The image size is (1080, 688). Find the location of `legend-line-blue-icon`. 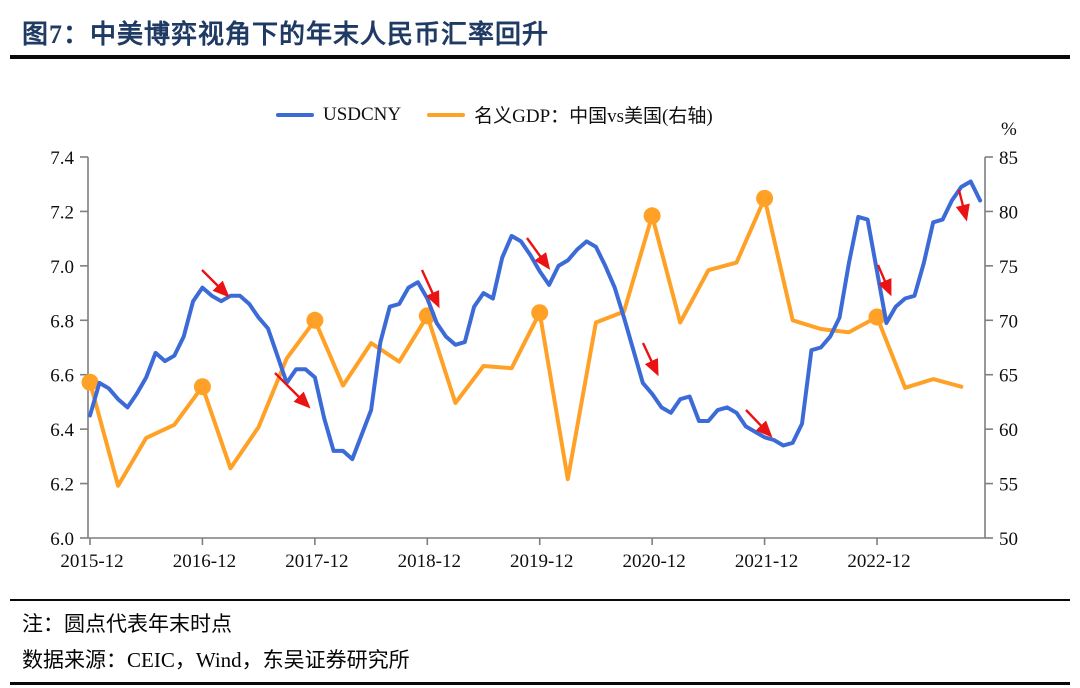

legend-line-blue-icon is located at coordinates (295, 114).